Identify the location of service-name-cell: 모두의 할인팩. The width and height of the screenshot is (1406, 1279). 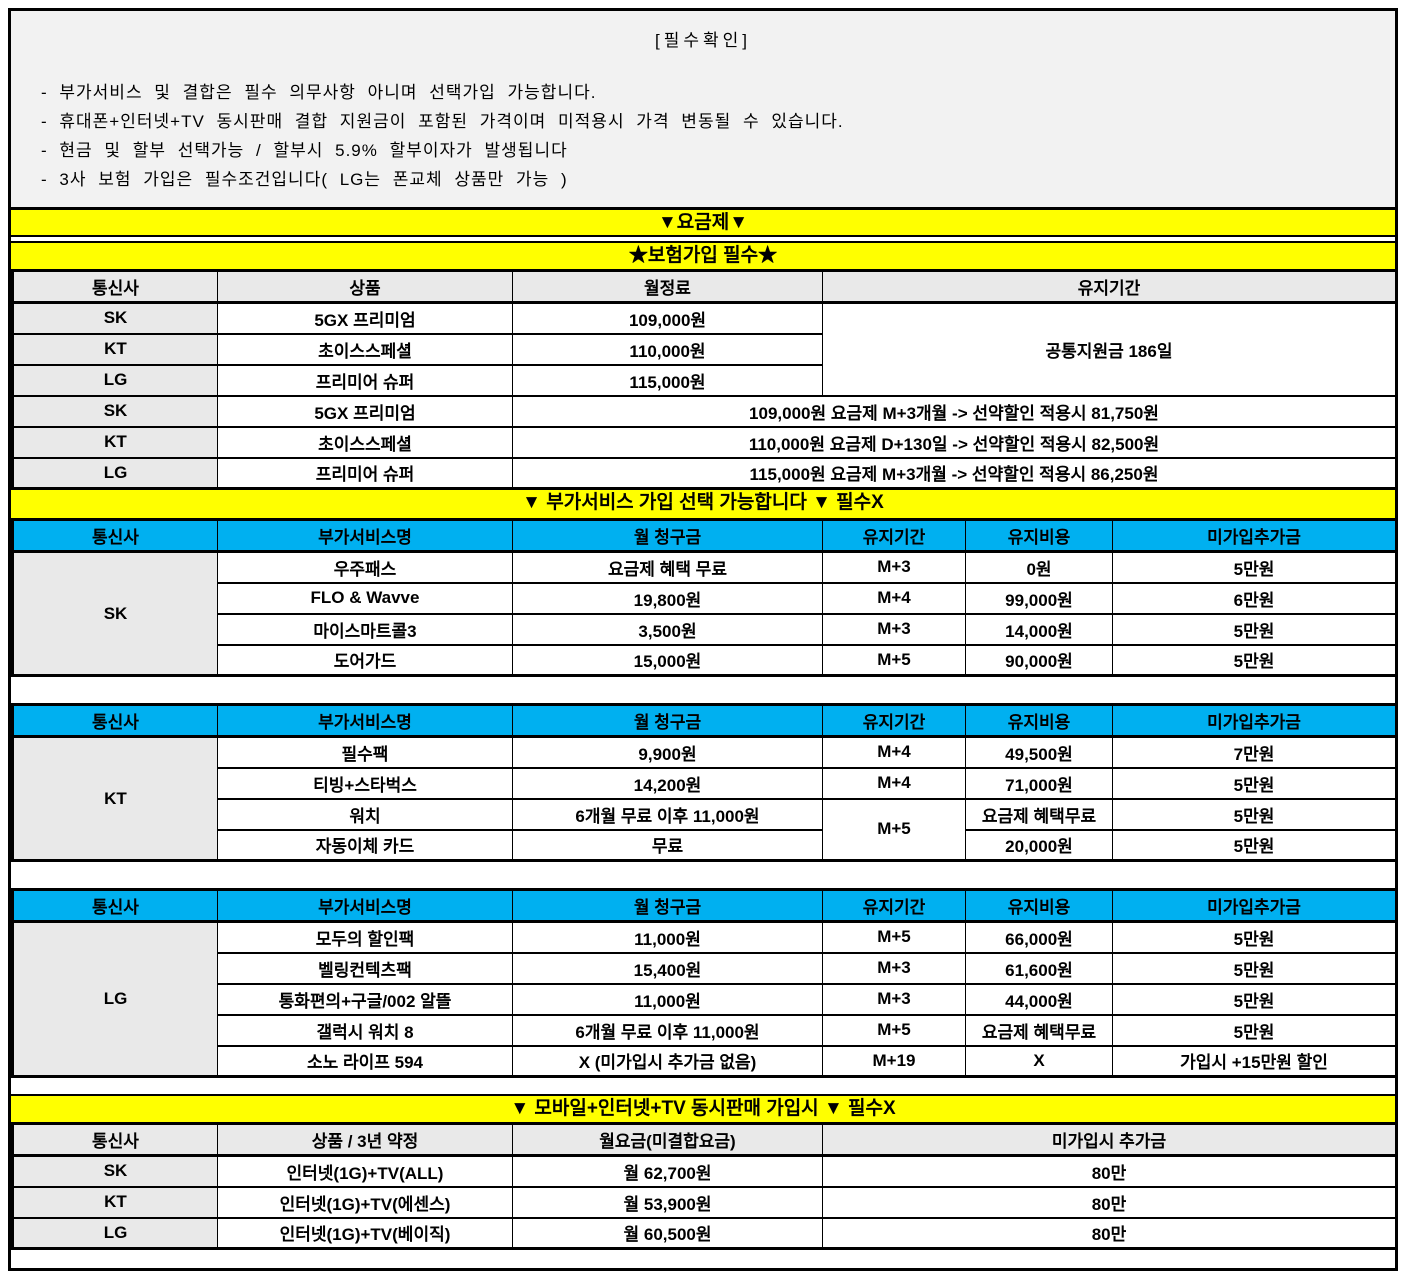
(365, 937).